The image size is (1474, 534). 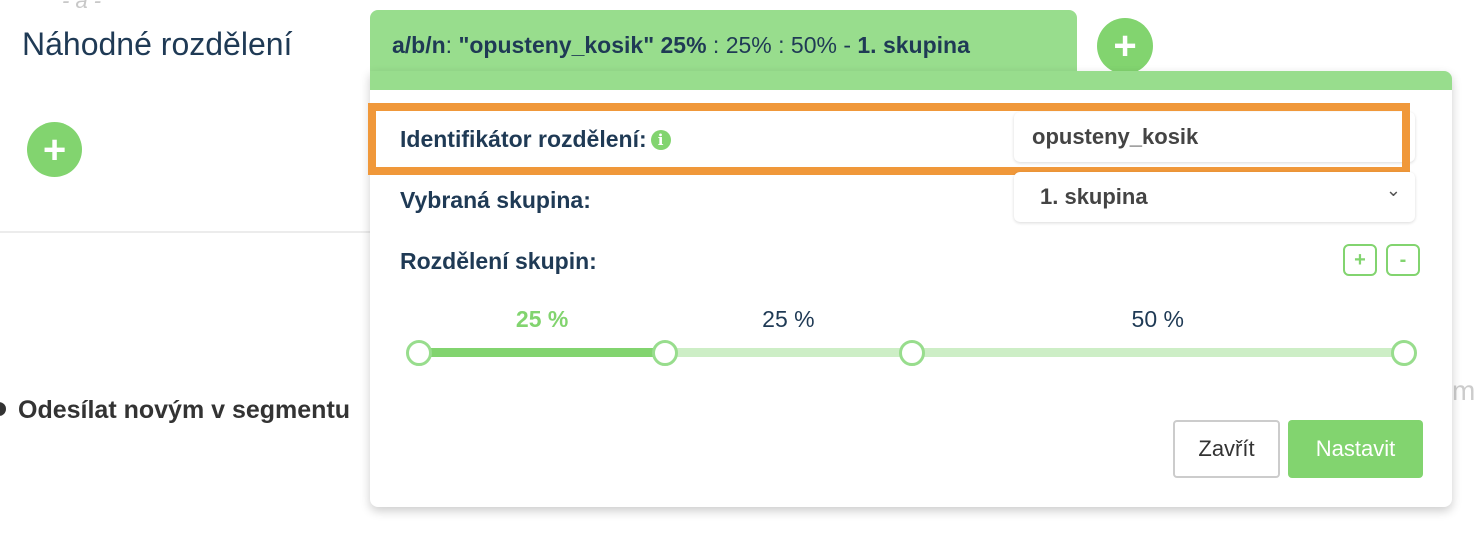 I want to click on identifier-label: Identifikátor rozdělení: i, so click(x=535, y=139).